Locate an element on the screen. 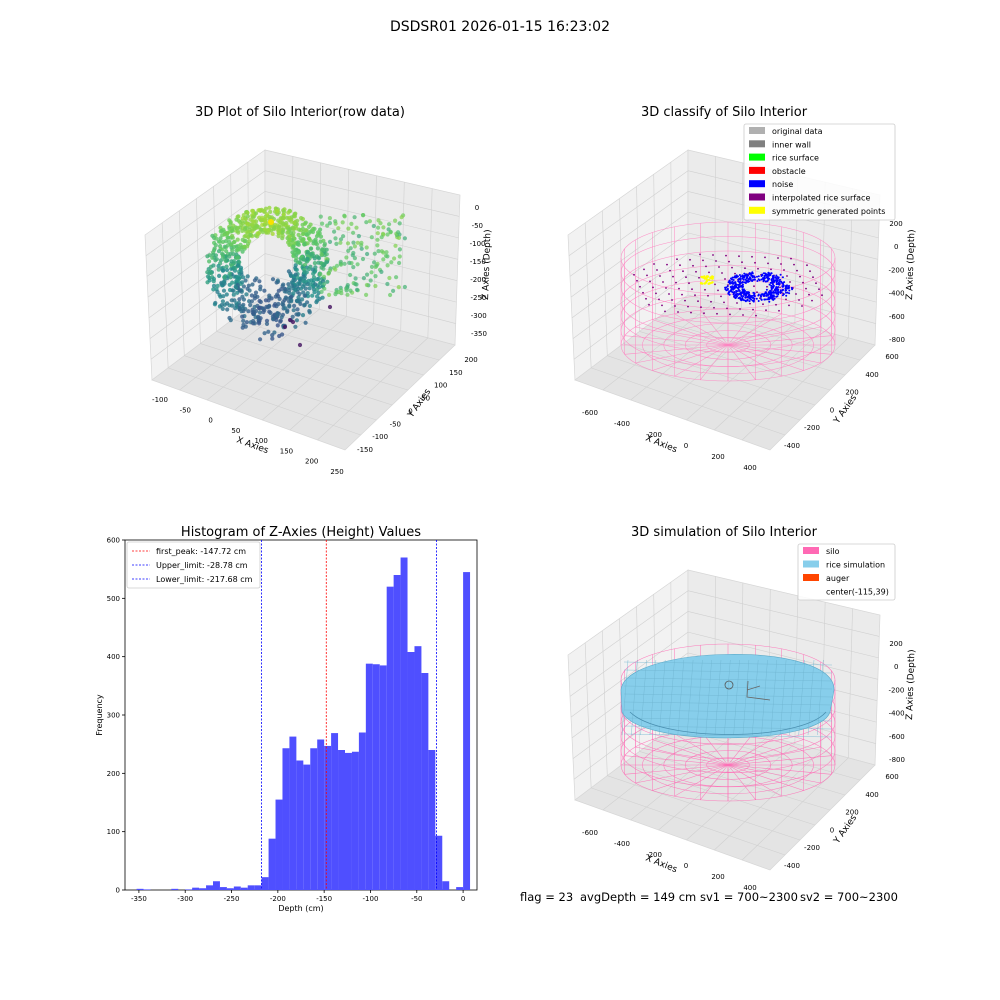  classify-x-tick-label: -200 is located at coordinates (654, 435).